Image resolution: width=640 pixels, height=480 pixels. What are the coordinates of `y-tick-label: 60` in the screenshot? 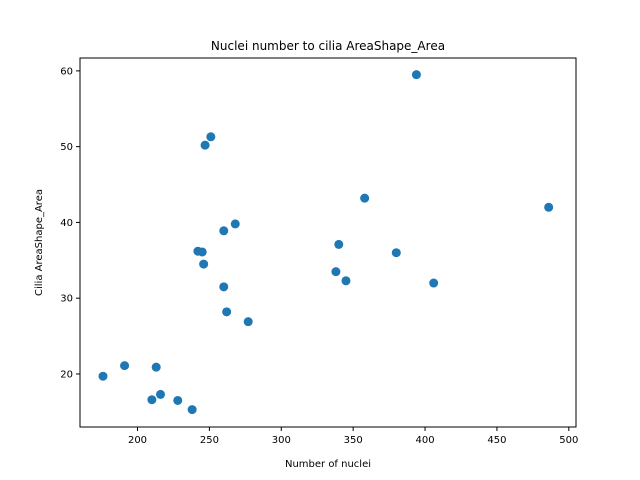 It's located at (66, 71).